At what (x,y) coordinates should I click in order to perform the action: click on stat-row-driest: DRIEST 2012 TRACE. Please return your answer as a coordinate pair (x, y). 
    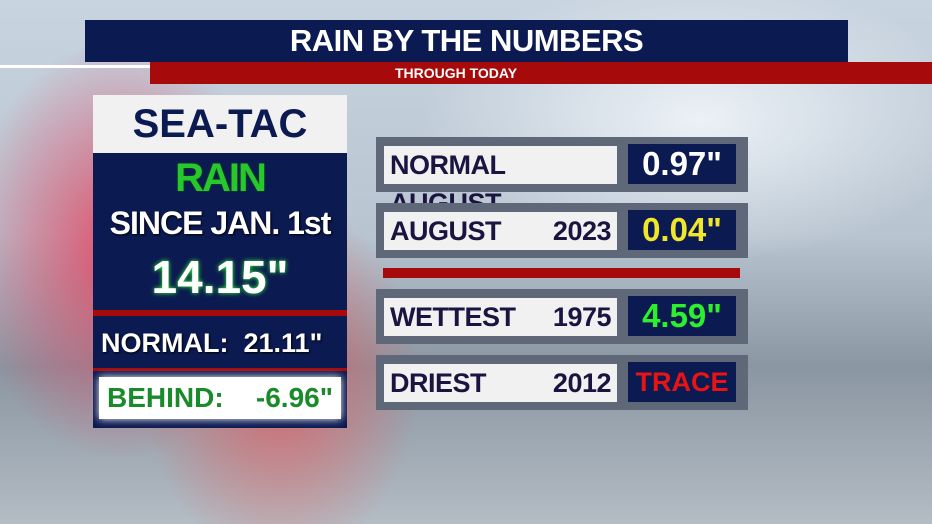
    Looking at the image, I should click on (562, 382).